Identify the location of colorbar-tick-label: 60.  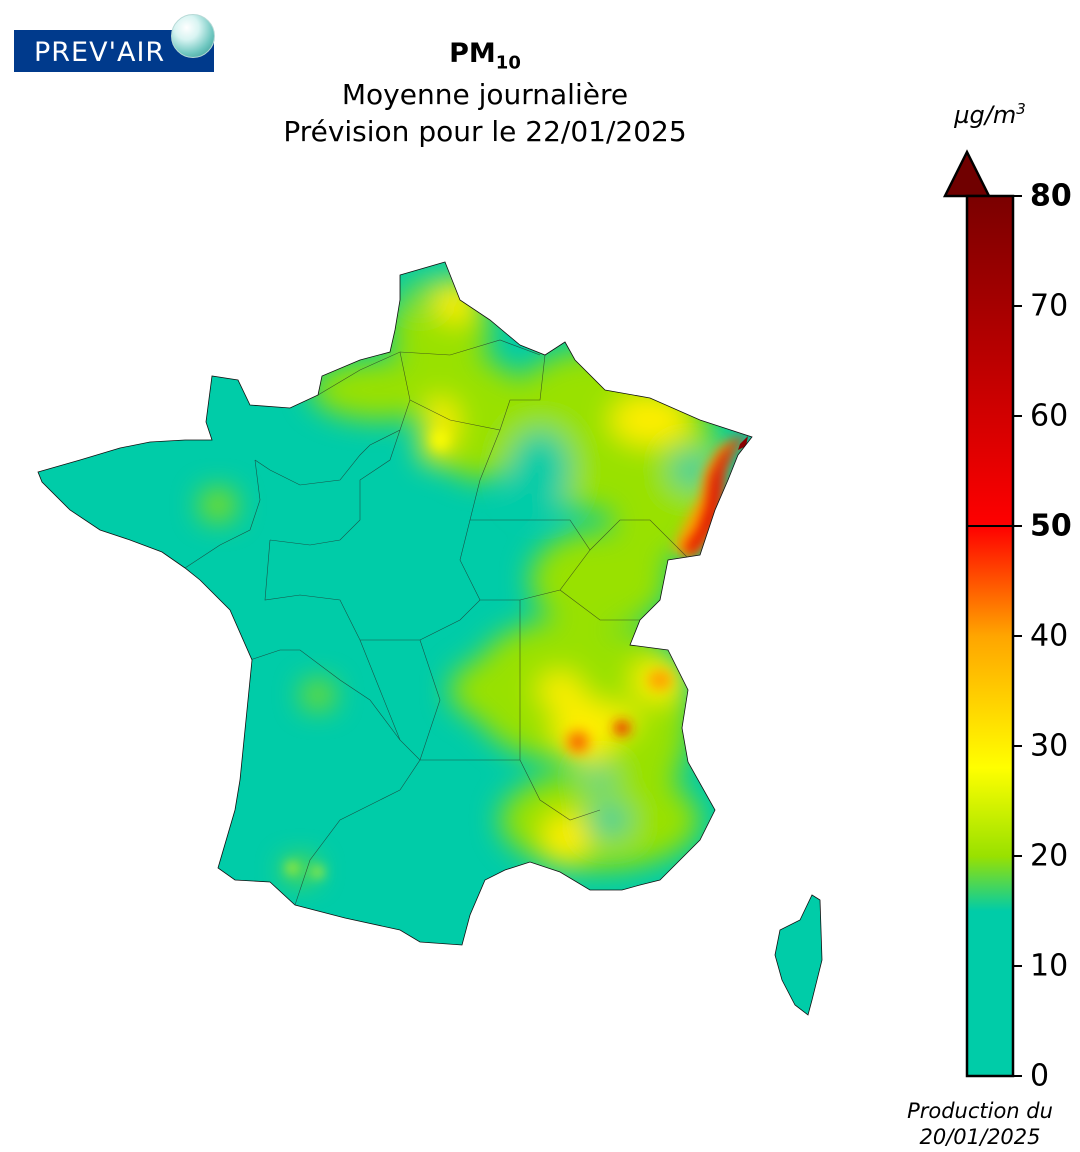
(1049, 416).